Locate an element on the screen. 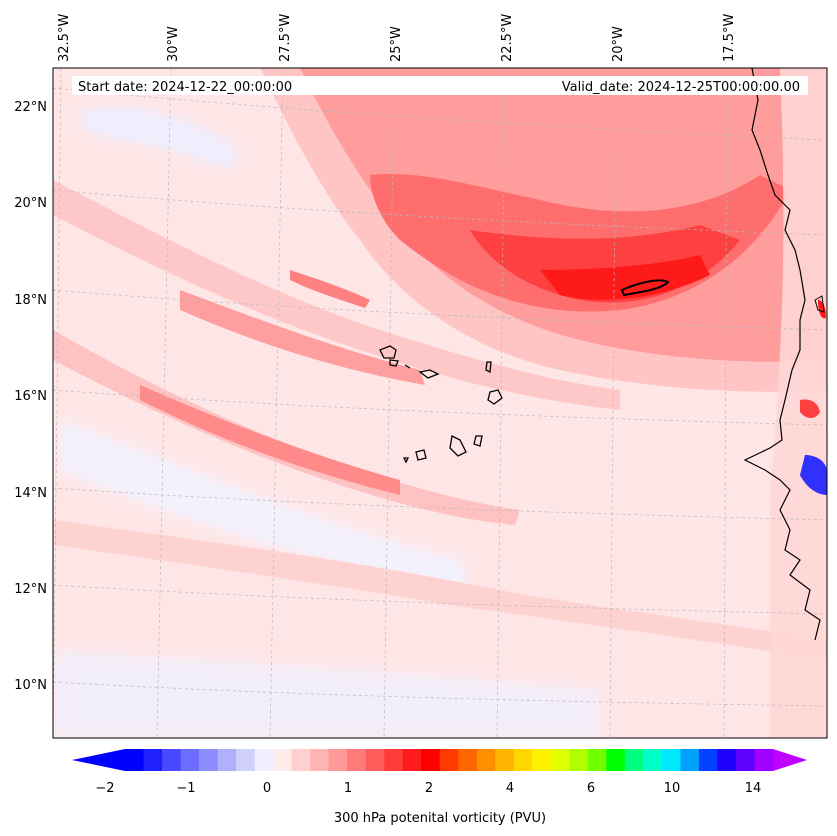 The width and height of the screenshot is (837, 836). start-date-text: Start date: 2024-12-22_00:00:00 is located at coordinates (185, 87).